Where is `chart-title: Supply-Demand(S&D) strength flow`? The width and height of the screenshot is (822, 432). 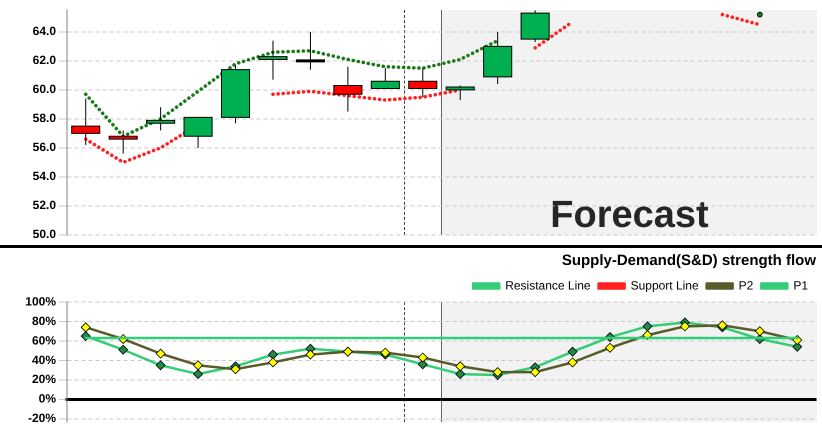
chart-title: Supply-Demand(S&D) strength flow is located at coordinates (689, 261).